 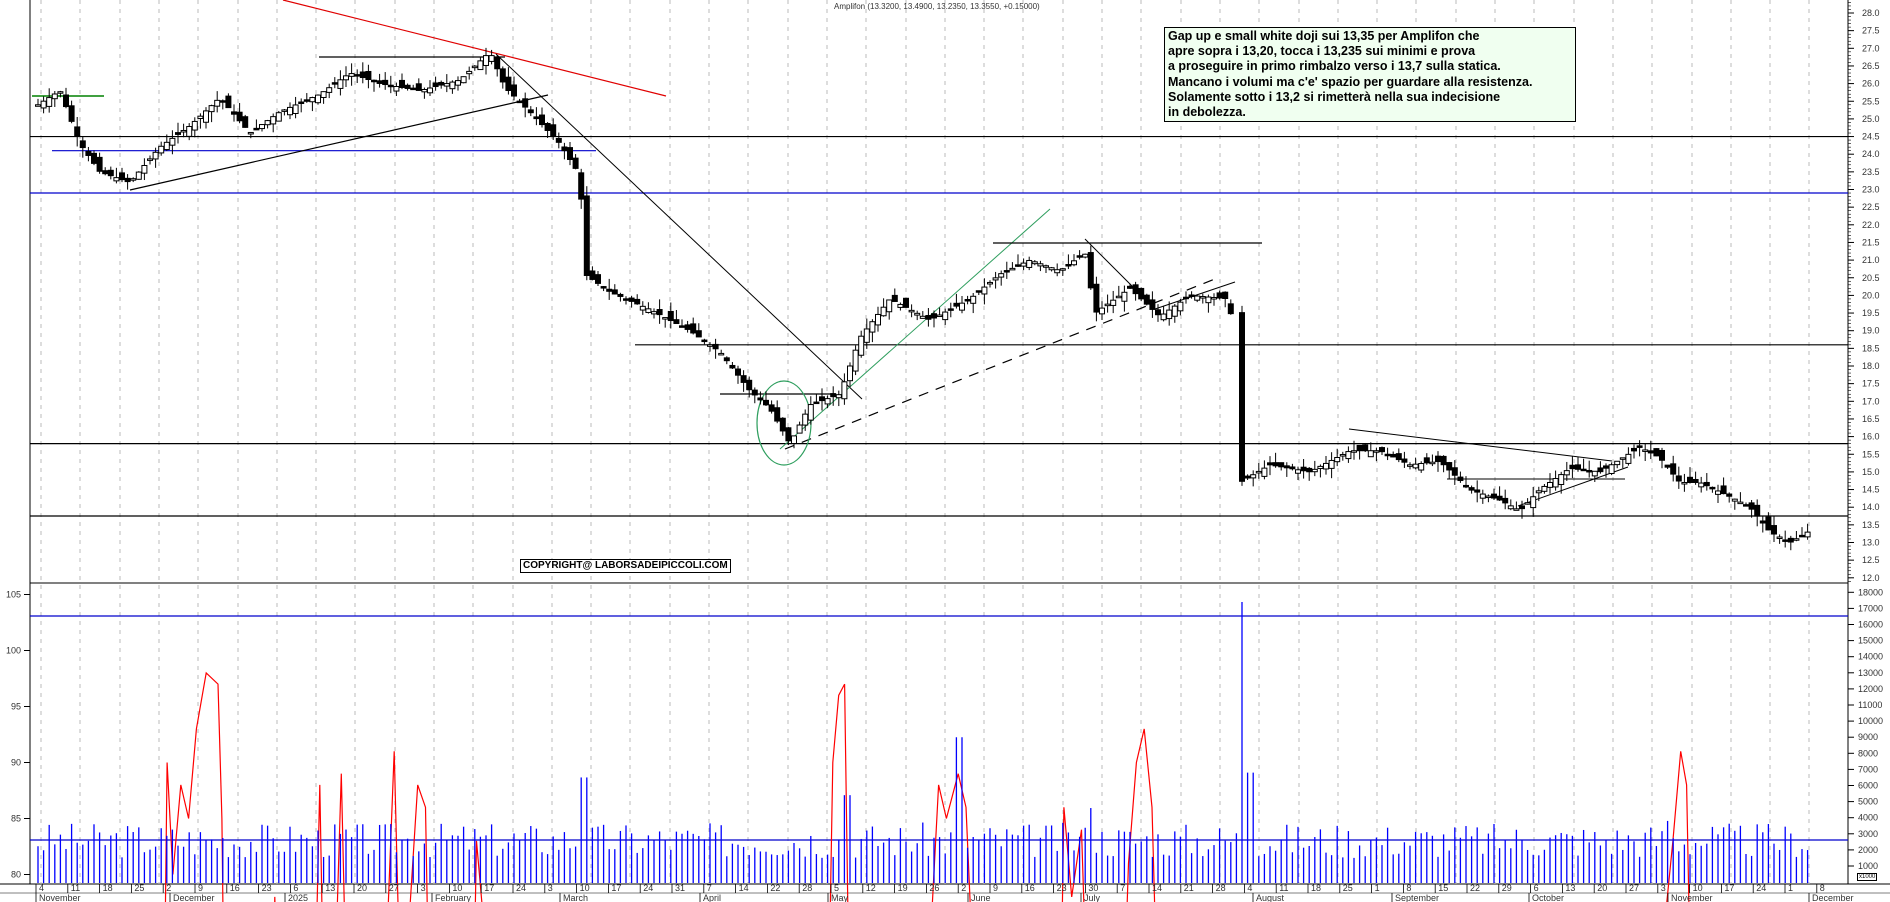 What do you see at coordinates (1870, 705) in the screenshot?
I see `volume-tick-label: 11000` at bounding box center [1870, 705].